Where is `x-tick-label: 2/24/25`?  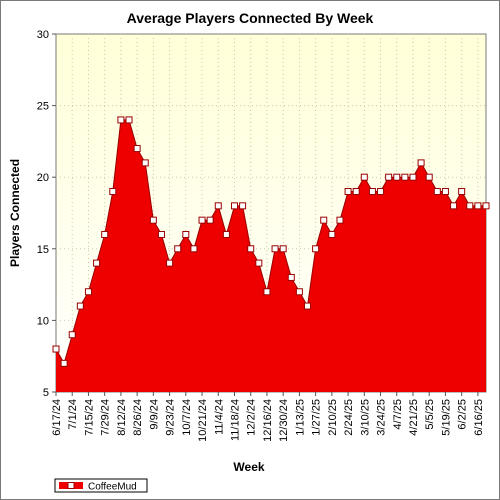
x-tick-label: 2/24/25 is located at coordinates (349, 417).